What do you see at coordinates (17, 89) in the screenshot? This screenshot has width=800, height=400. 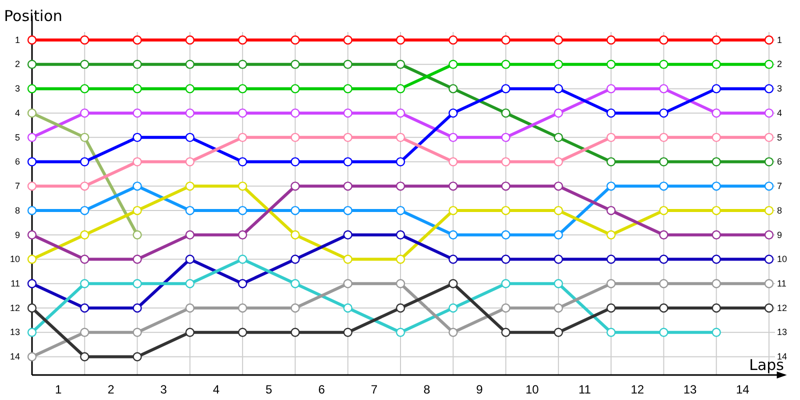 I see `y-tick-label: 3` at bounding box center [17, 89].